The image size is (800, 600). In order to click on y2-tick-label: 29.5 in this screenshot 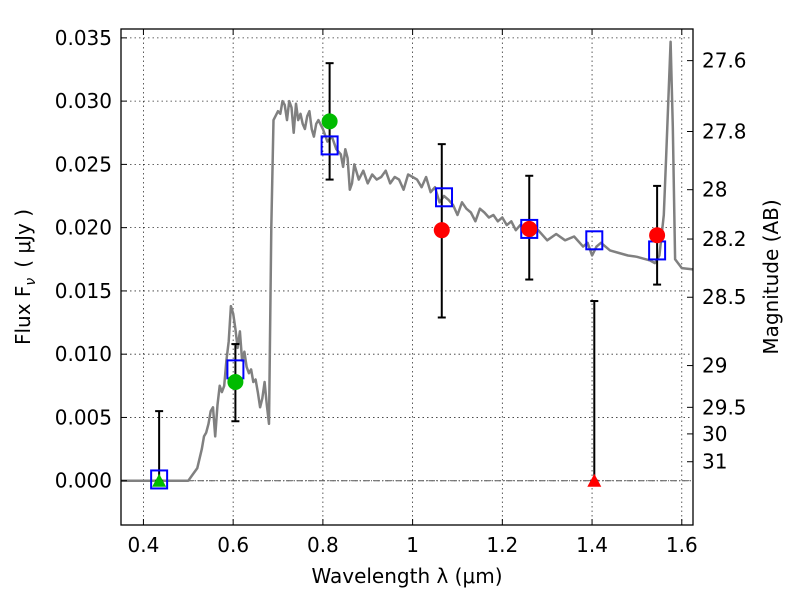, I will do `click(724, 407)`.